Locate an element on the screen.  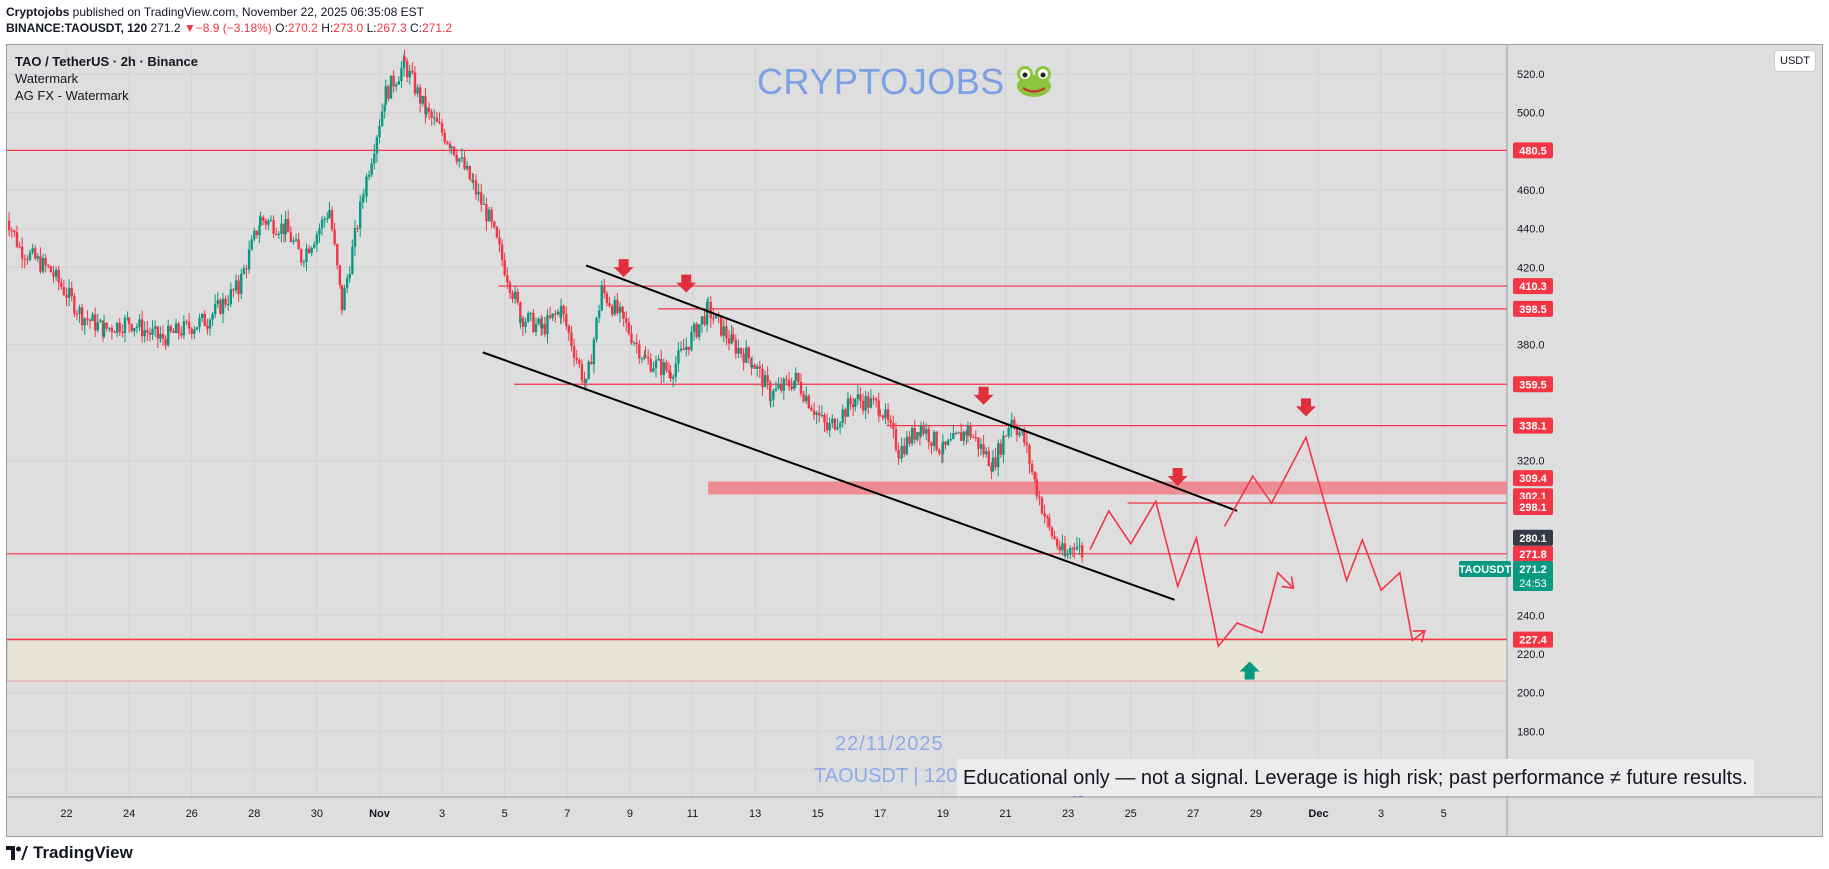
down-arrow-icon is located at coordinates (983, 395).